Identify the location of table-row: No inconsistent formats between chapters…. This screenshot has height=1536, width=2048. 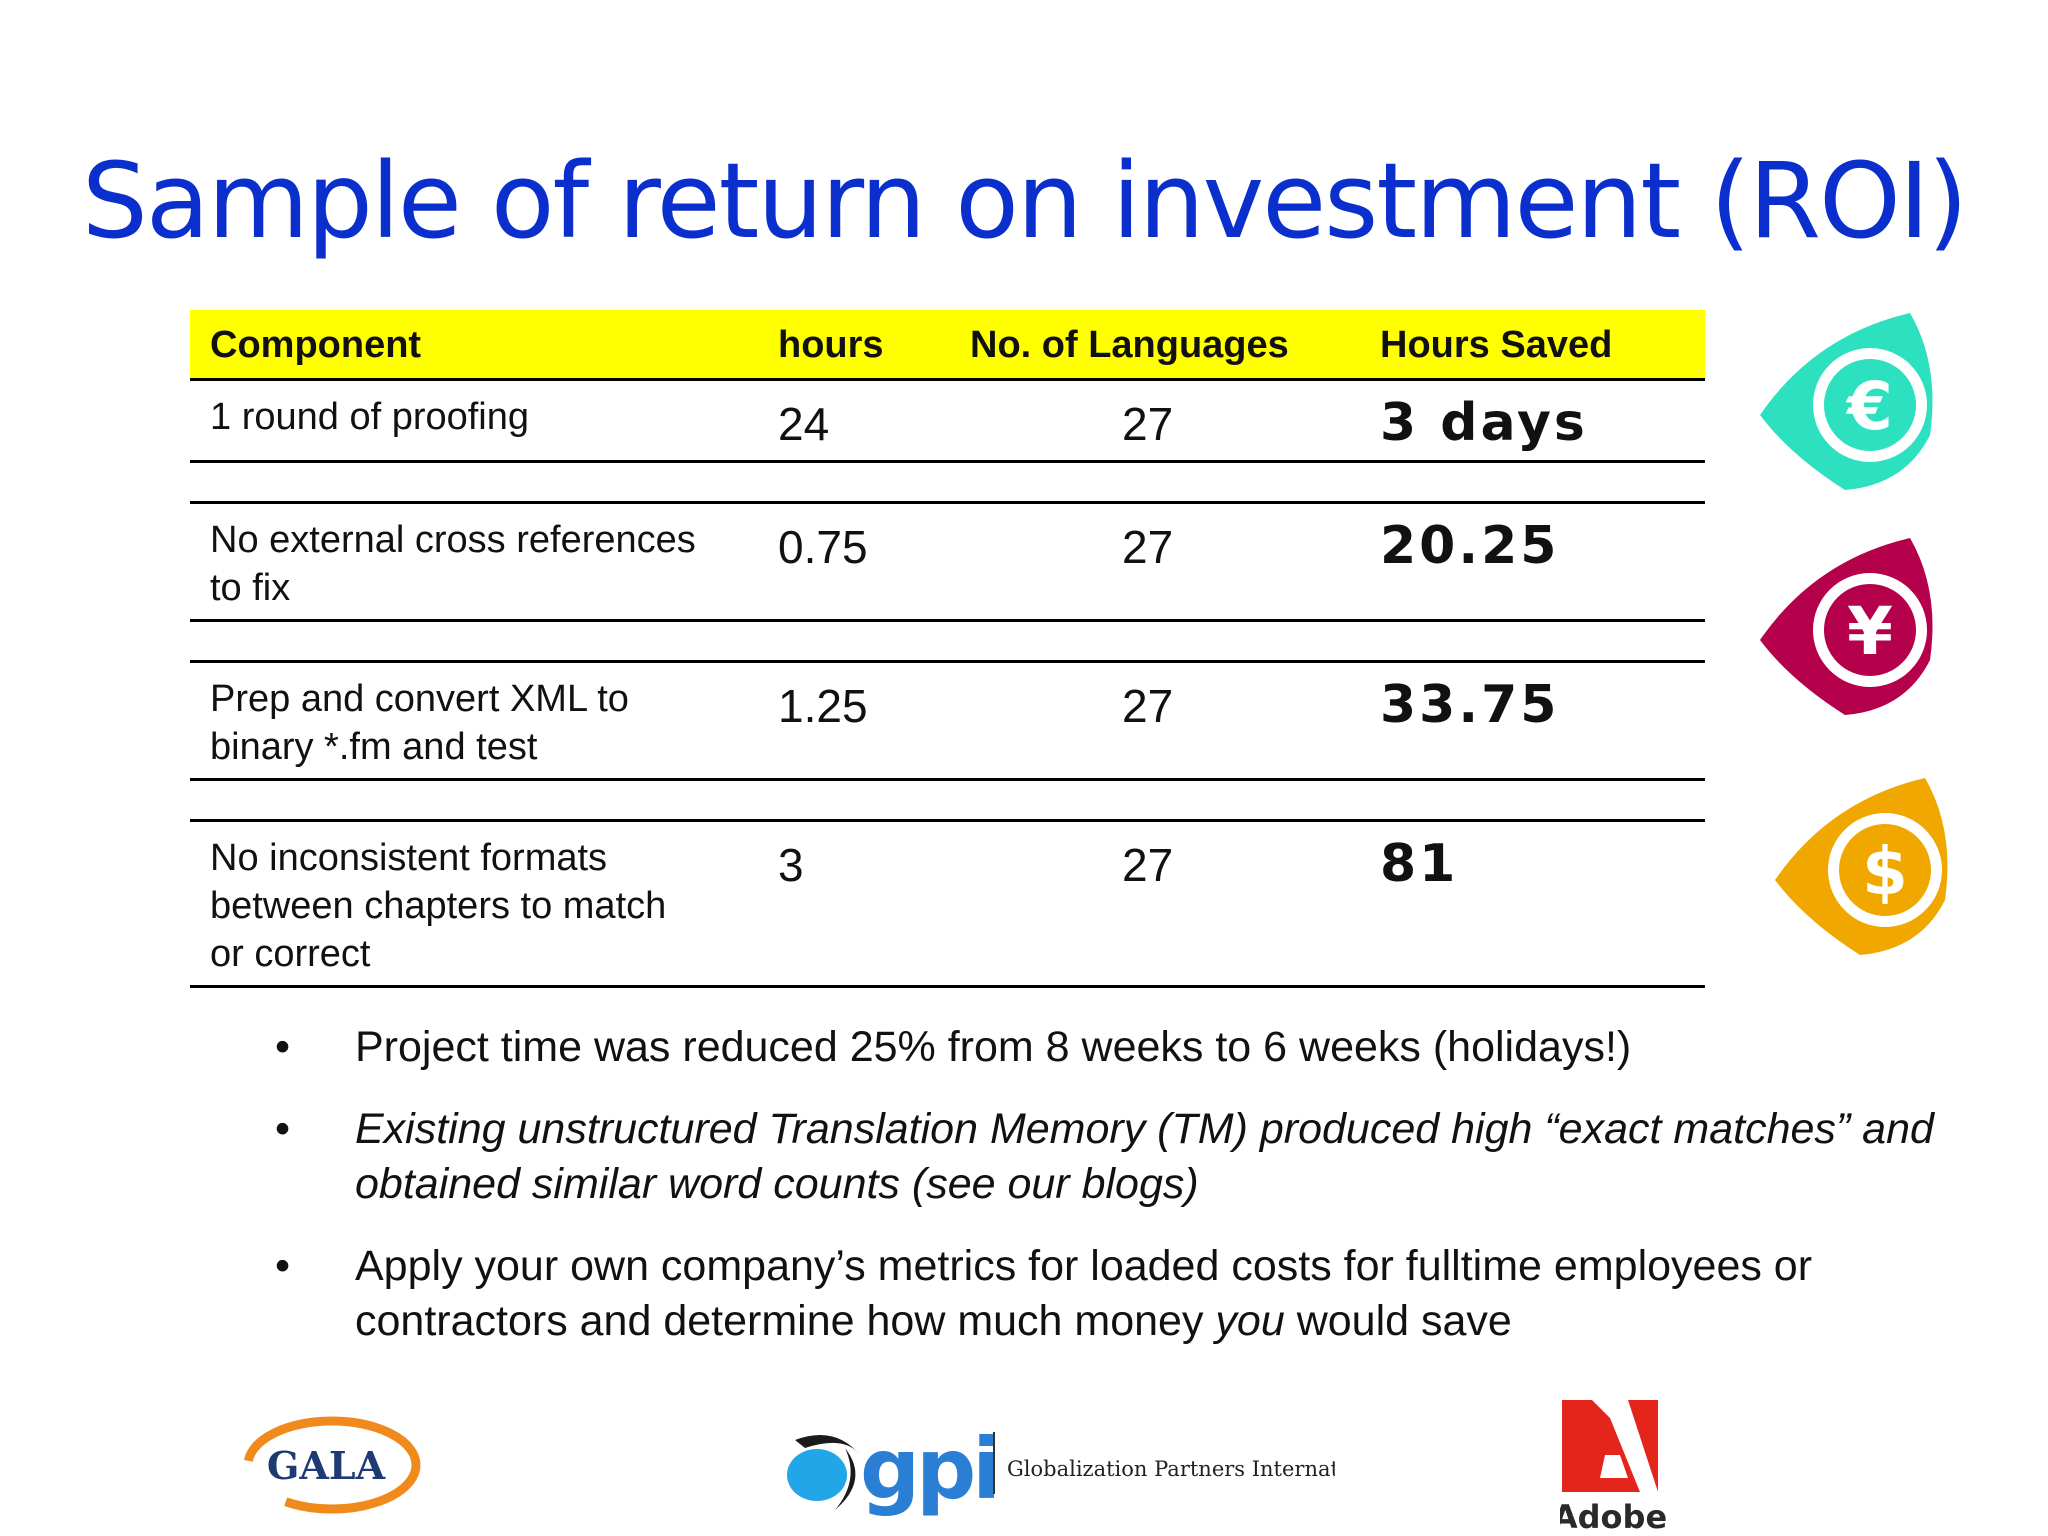
(947, 905).